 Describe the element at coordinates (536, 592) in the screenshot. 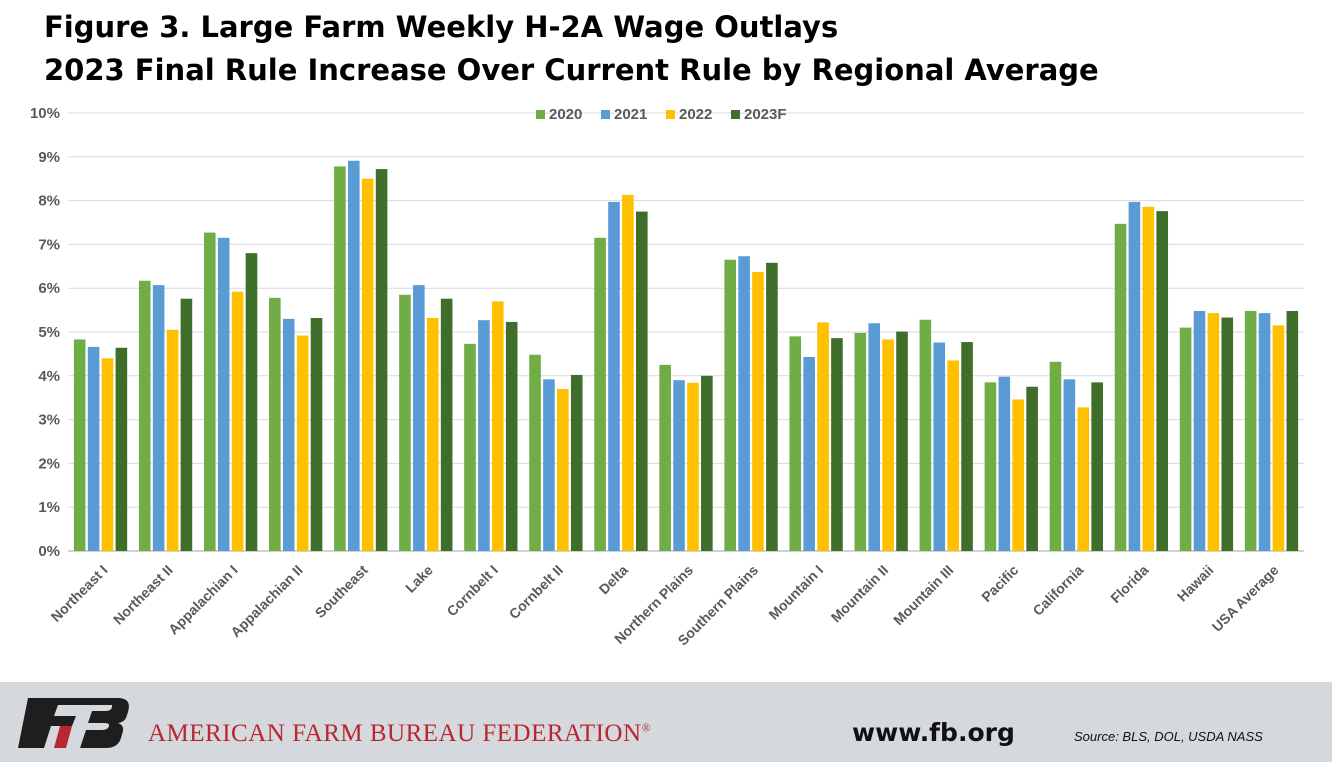

I see `x-tick-label: Cornbelt II` at that location.